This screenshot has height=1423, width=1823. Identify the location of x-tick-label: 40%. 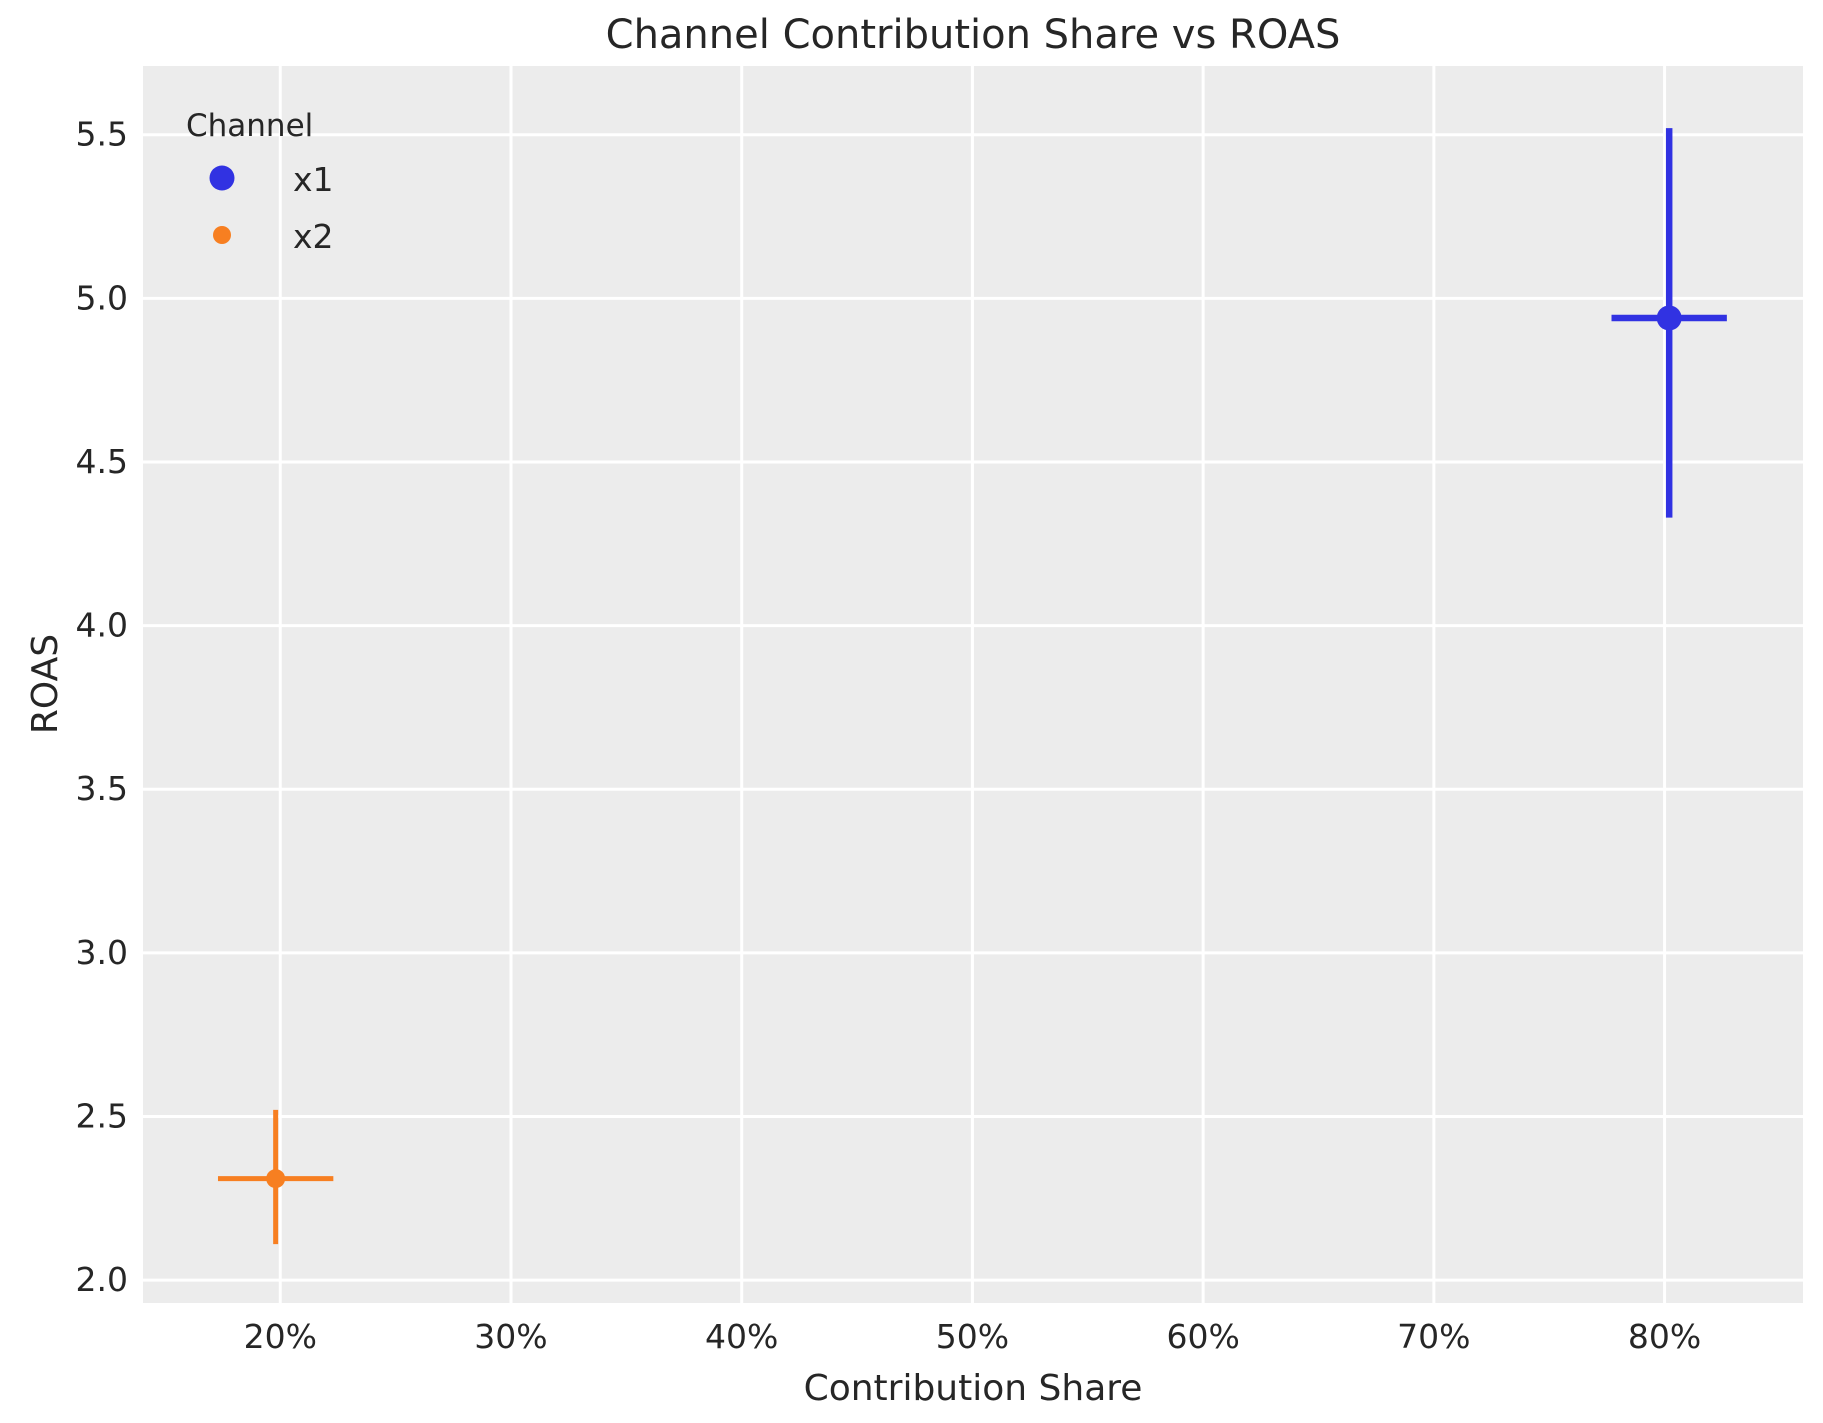
(741, 1336).